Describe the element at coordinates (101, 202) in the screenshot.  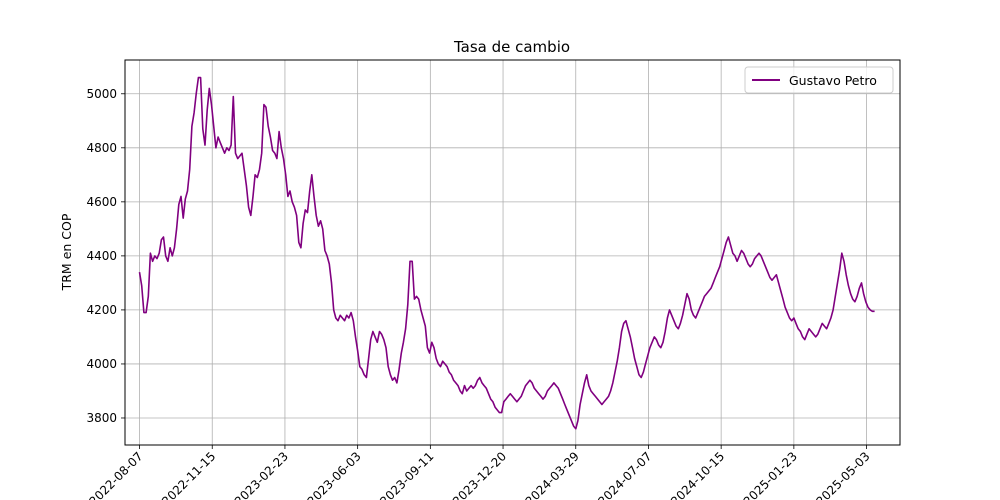
I see `y-tick-label: 4600` at that location.